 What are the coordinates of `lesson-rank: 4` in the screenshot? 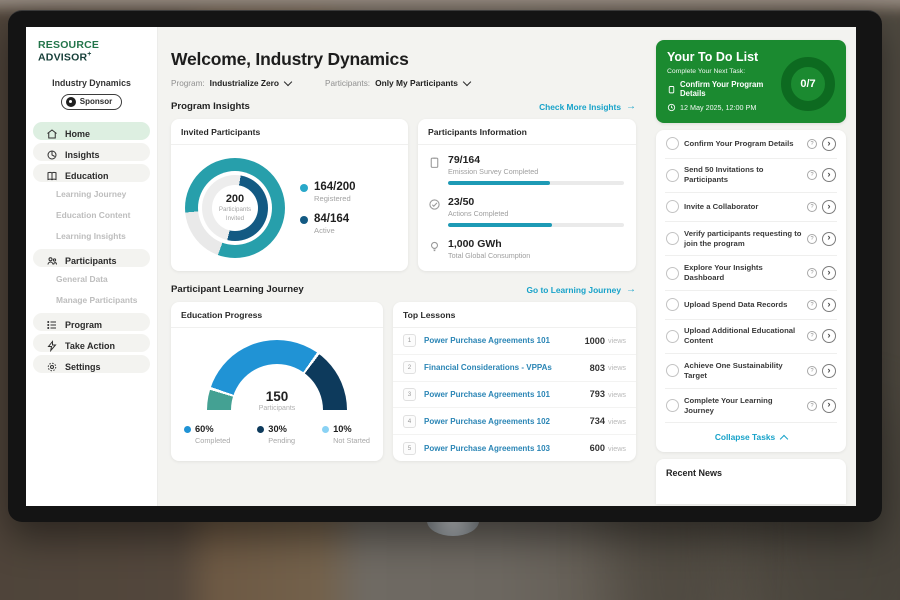 It's located at (409, 421).